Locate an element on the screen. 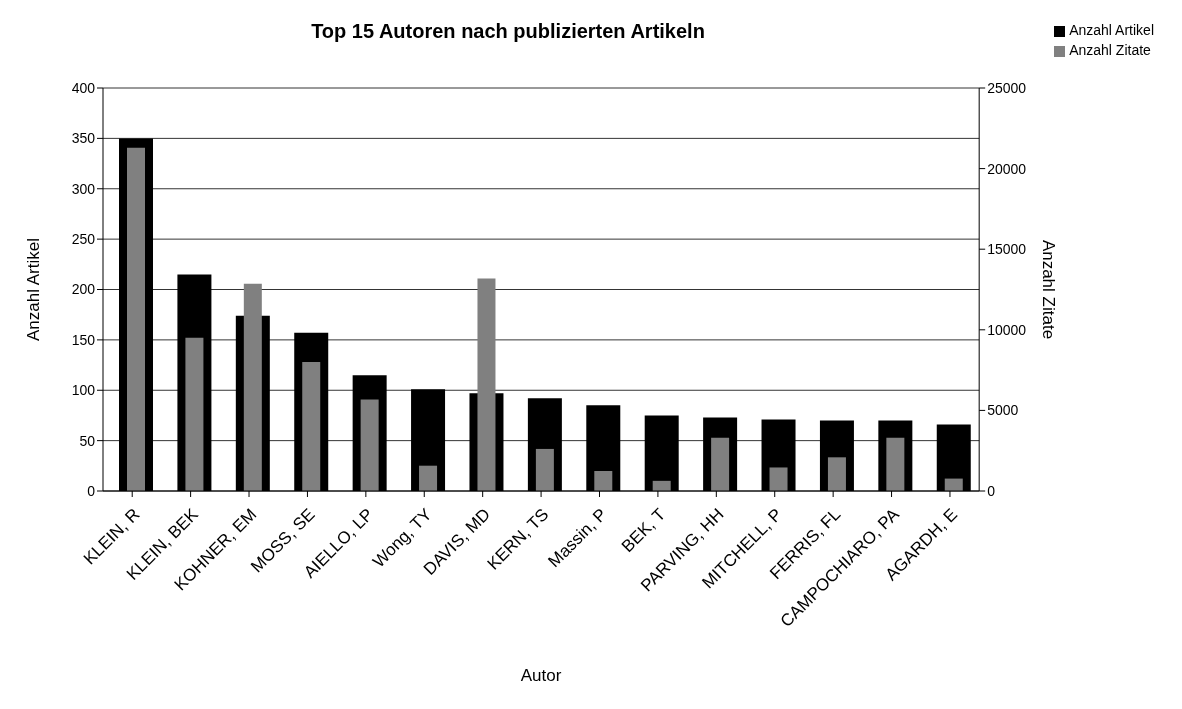  y-tick-label: 200 is located at coordinates (83, 289).